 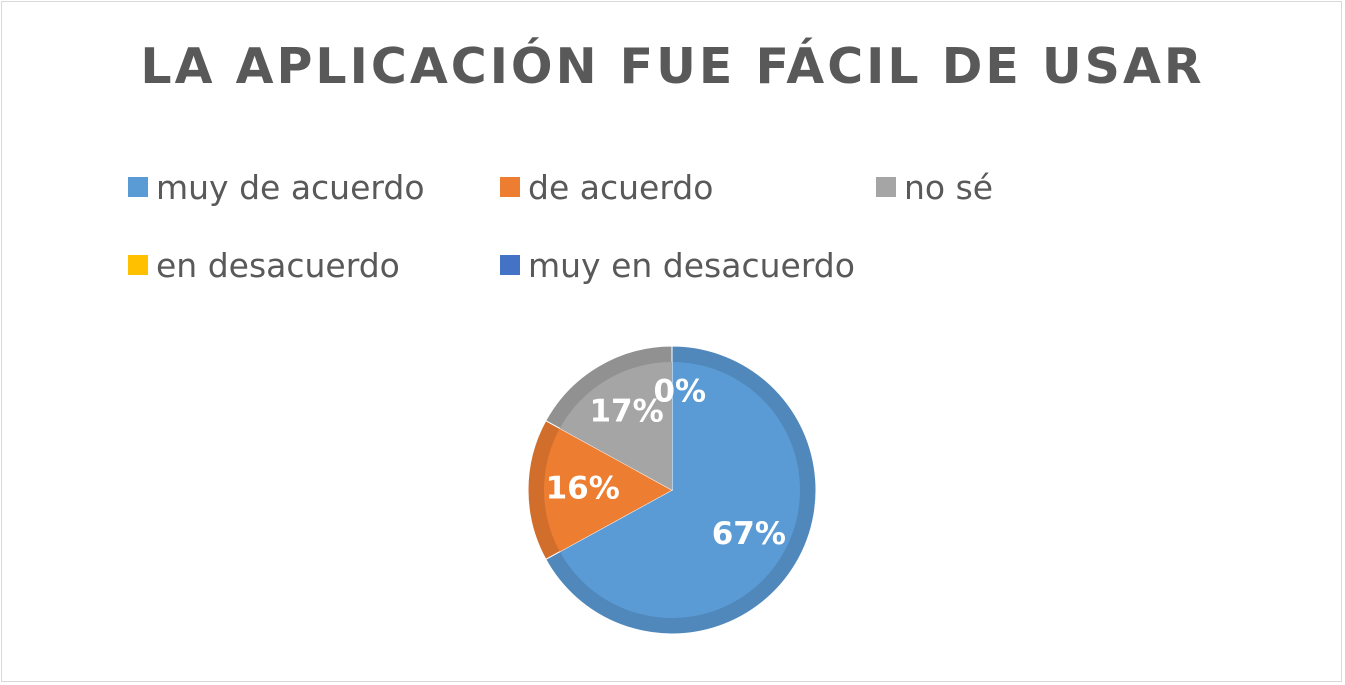 I want to click on data-label-de-acuerdo: 16%, so click(x=583, y=489).